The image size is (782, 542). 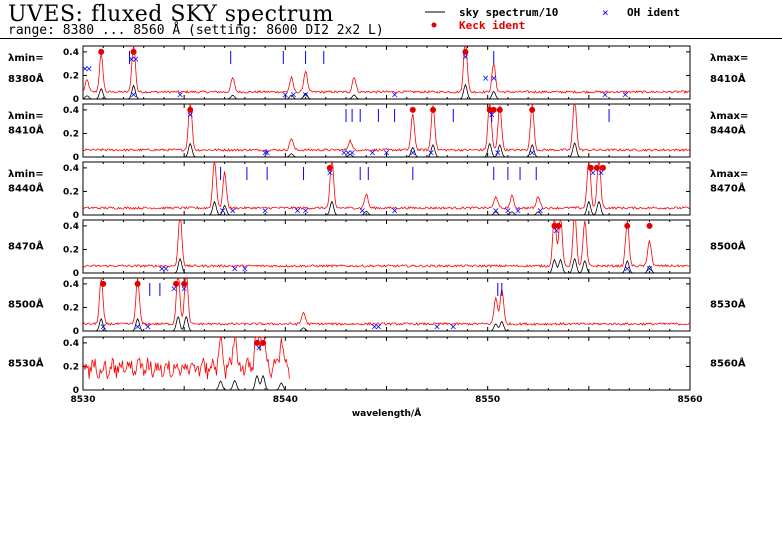 I want to click on oh-mark-3-2: ×, so click(x=235, y=269).